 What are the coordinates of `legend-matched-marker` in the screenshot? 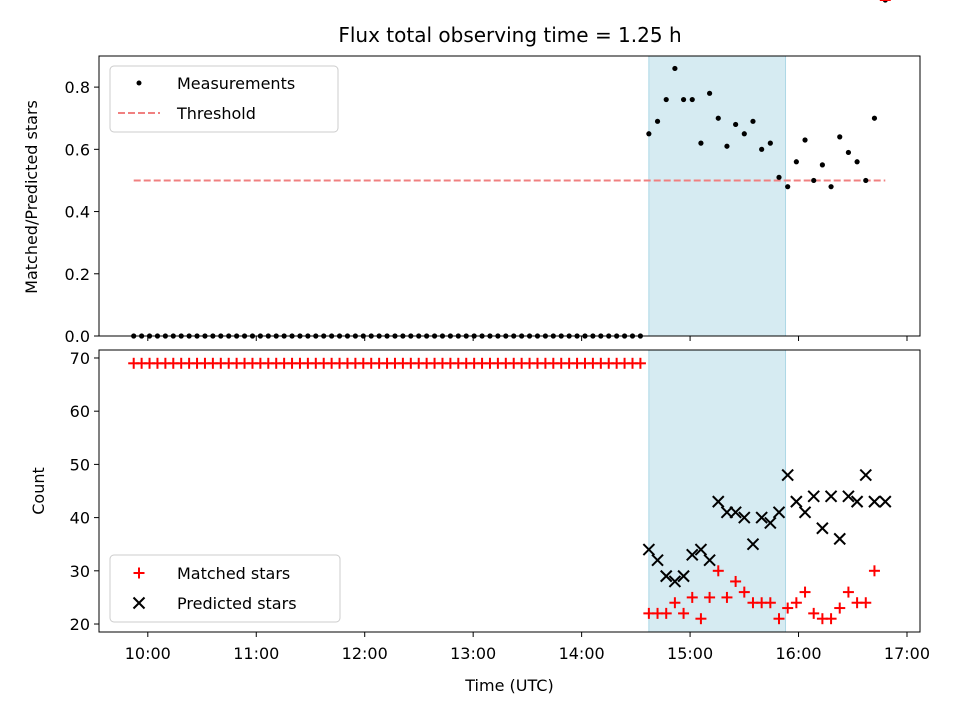 It's located at (139, 573).